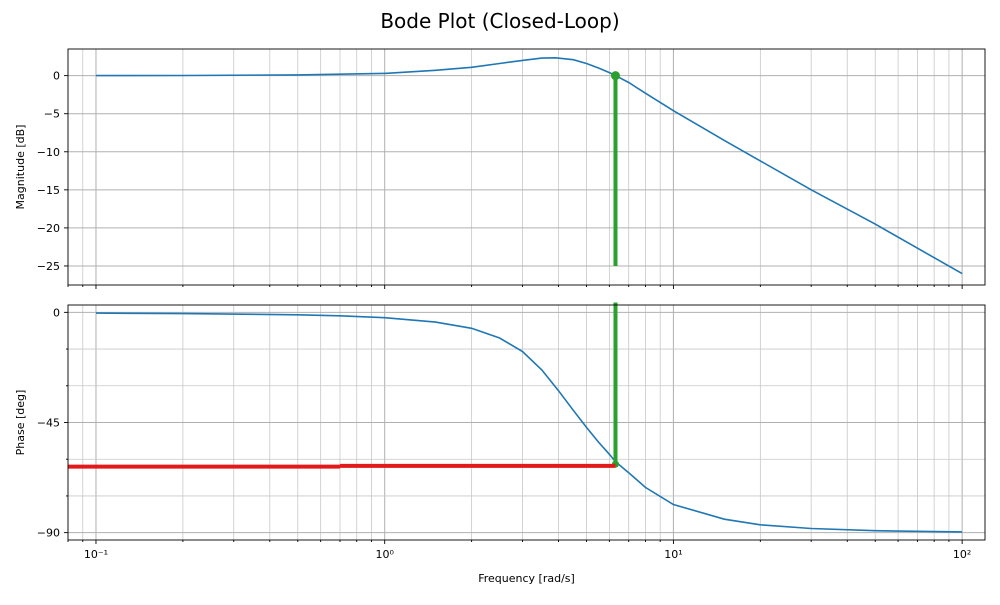 The height and width of the screenshot is (605, 1000). I want to click on x-tick-label: 10⁻¹, so click(96, 554).